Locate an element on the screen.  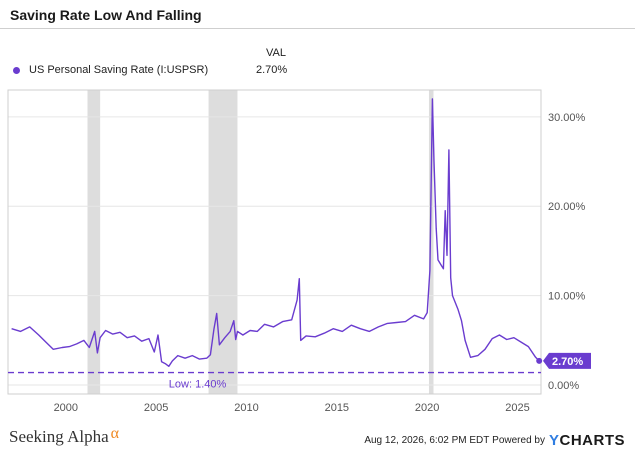
y-tick-label: 20.00% is located at coordinates (567, 207).